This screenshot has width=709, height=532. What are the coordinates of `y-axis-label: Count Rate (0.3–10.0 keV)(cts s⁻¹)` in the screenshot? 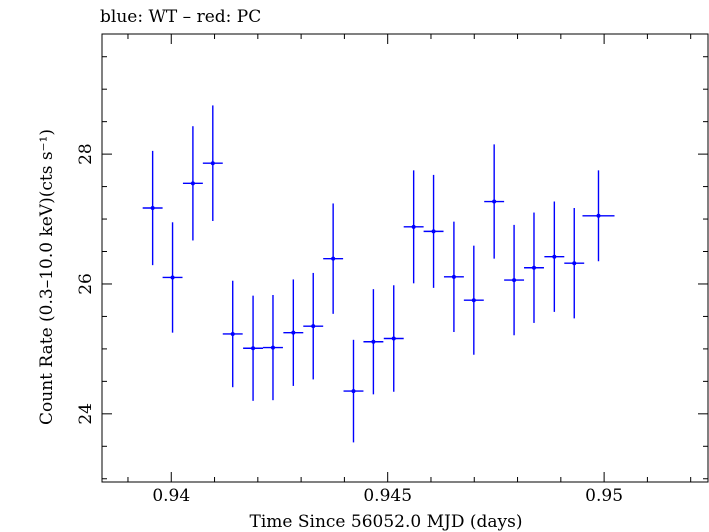 It's located at (47, 277).